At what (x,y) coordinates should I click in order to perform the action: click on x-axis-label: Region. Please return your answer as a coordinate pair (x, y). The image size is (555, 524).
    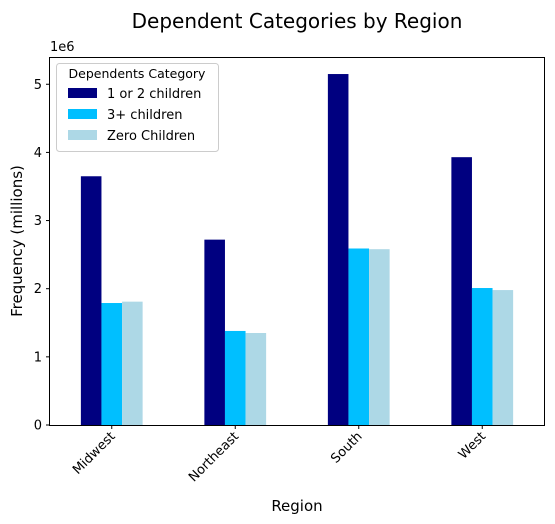
    Looking at the image, I should click on (296, 506).